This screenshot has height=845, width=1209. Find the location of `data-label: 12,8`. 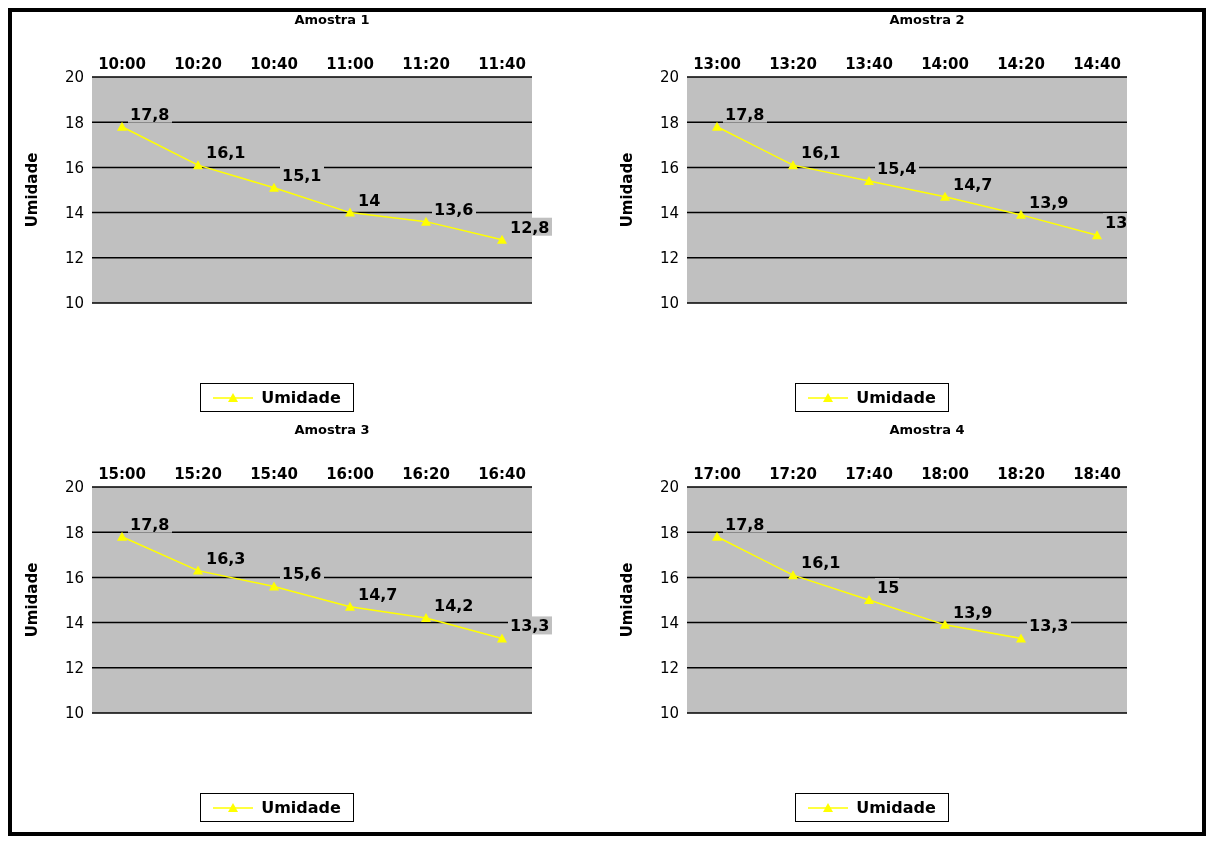

data-label: 12,8 is located at coordinates (530, 227).